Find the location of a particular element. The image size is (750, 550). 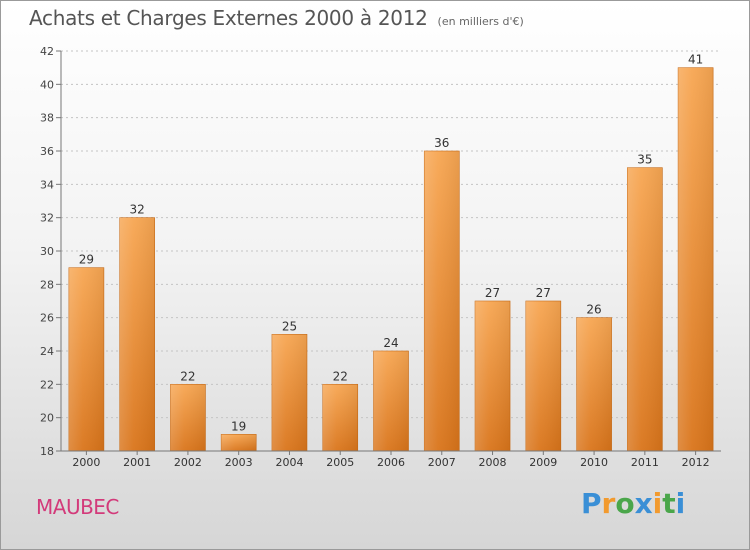

x-tick-label: 2011 is located at coordinates (645, 462).